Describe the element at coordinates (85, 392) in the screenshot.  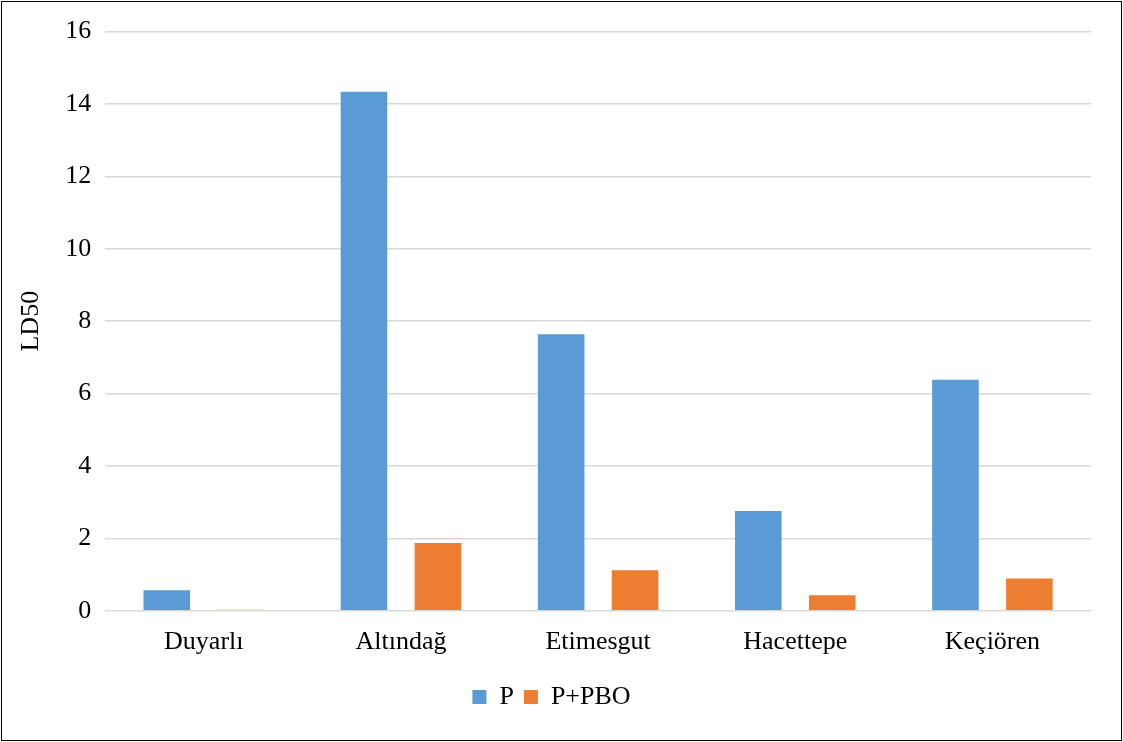
I see `y-tick-label: 6` at that location.